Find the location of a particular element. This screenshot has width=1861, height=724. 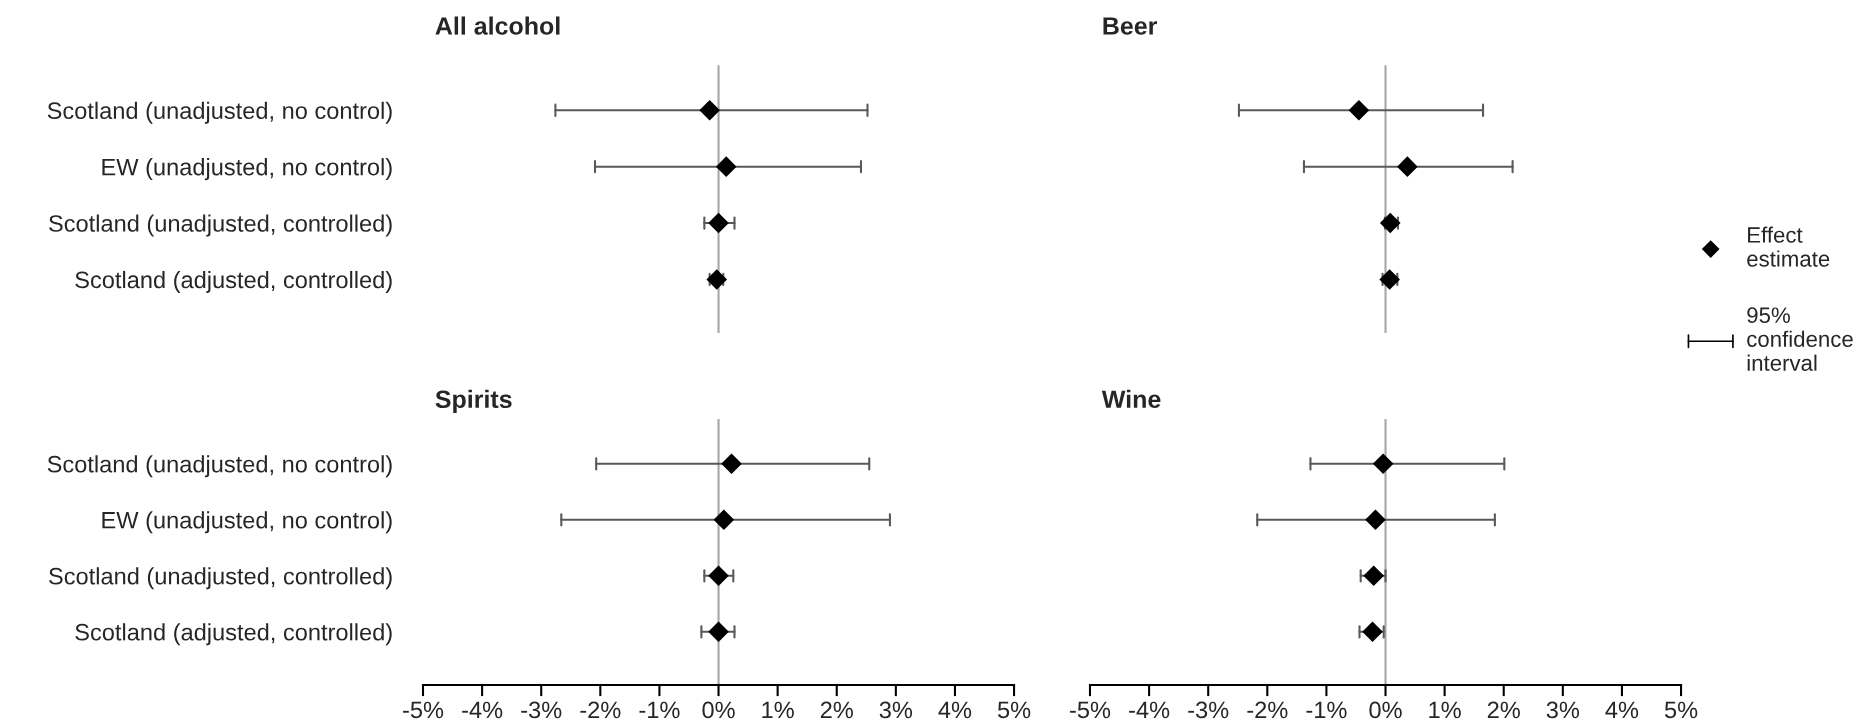

chart-title: Spirits is located at coordinates (473, 401).